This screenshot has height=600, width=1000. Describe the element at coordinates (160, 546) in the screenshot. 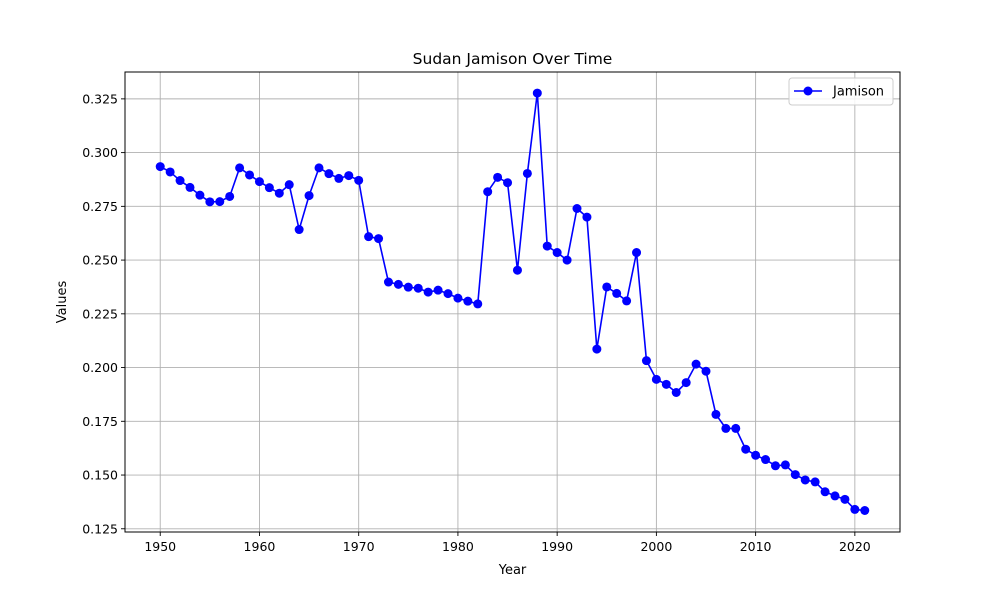

I see `x-tick-label: 1950` at that location.